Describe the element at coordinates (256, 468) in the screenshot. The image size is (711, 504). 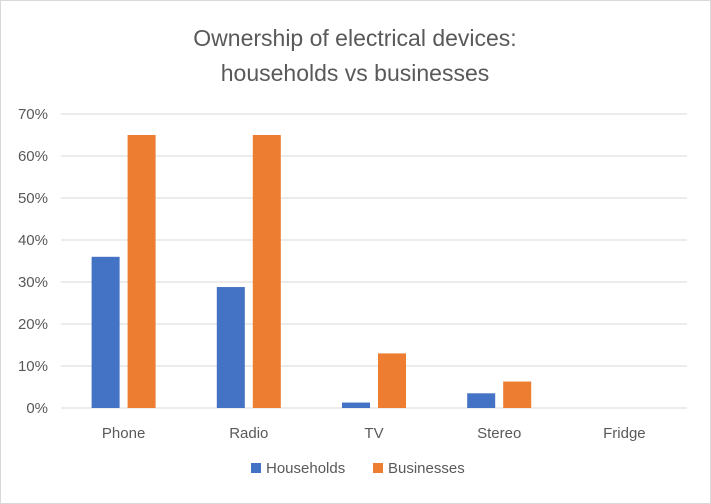
I see `legend-swatch-households` at that location.